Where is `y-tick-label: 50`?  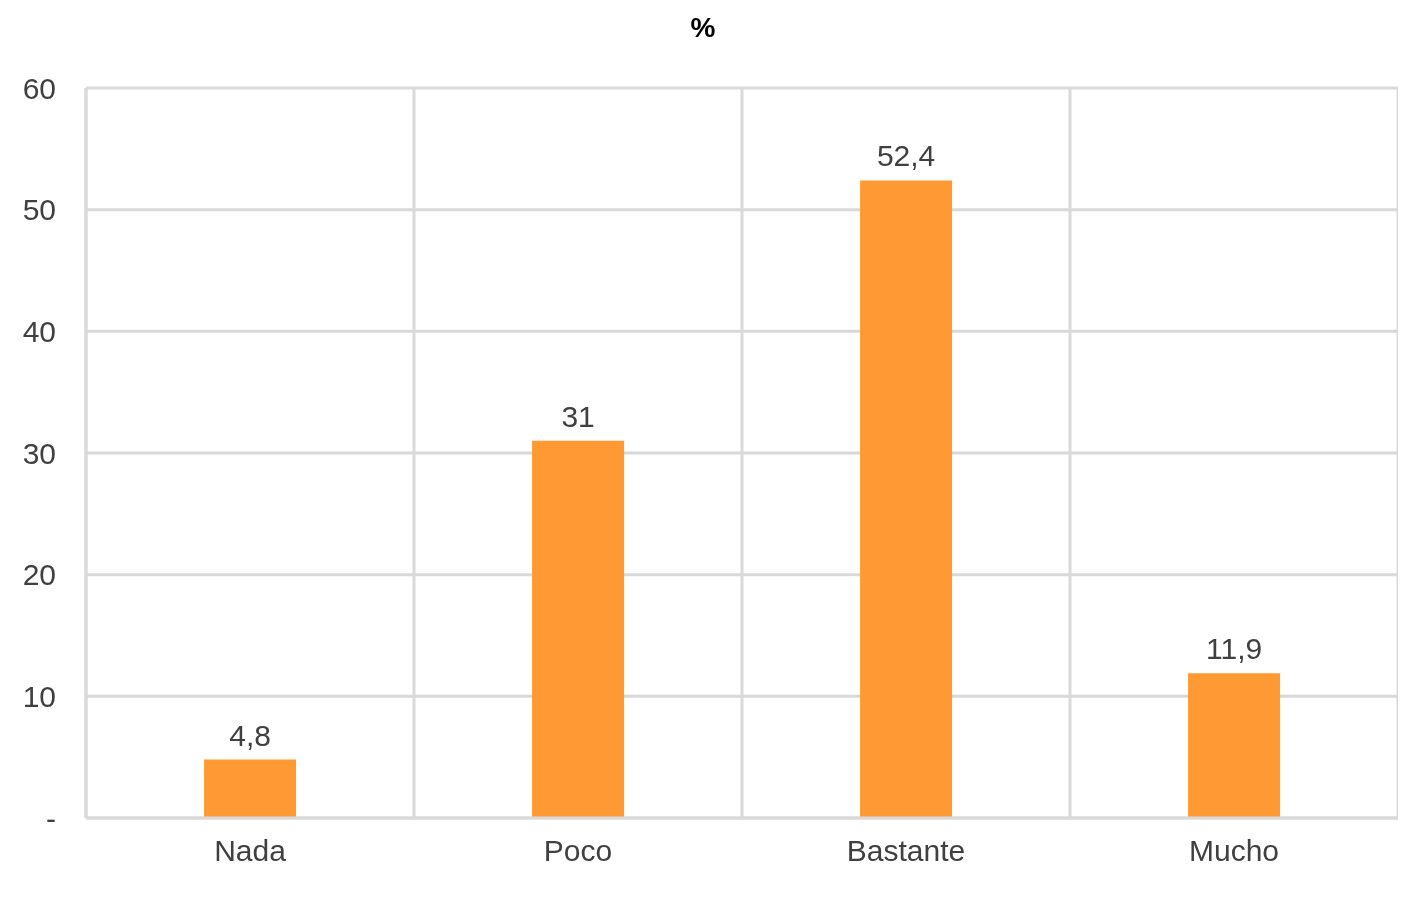
y-tick-label: 50 is located at coordinates (39, 210).